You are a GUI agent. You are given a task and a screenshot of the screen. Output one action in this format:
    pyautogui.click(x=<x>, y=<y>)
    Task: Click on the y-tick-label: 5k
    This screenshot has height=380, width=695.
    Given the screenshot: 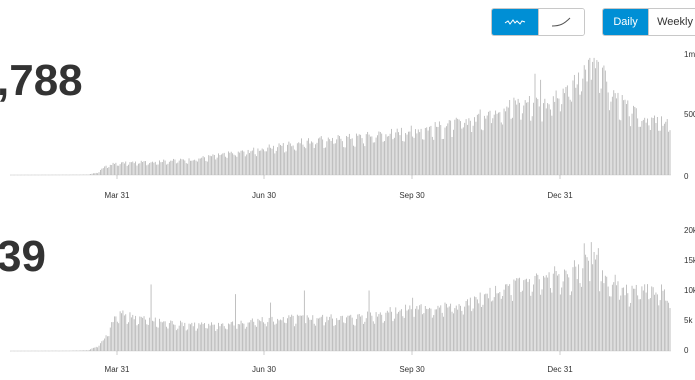 What is the action you would take?
    pyautogui.click(x=688, y=320)
    